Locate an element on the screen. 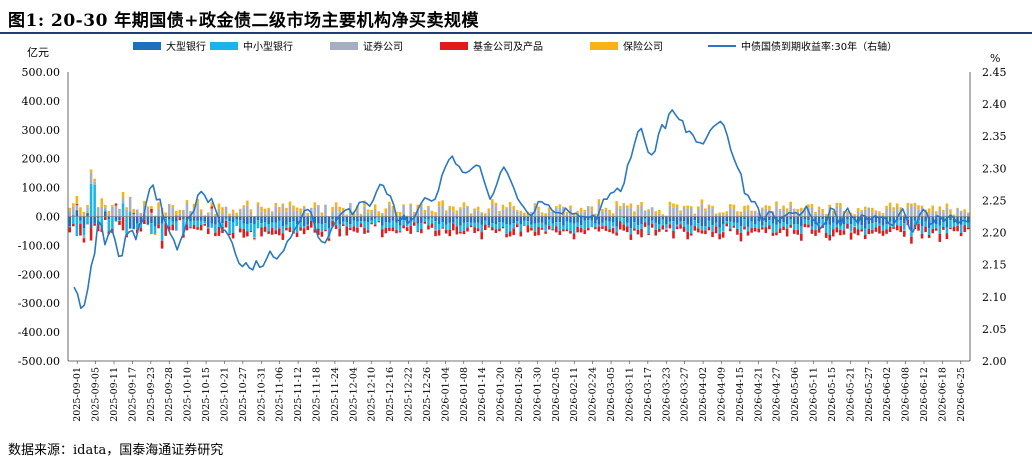 The image size is (1032, 463). x-tick-label: 2025-11-18 is located at coordinates (317, 394).